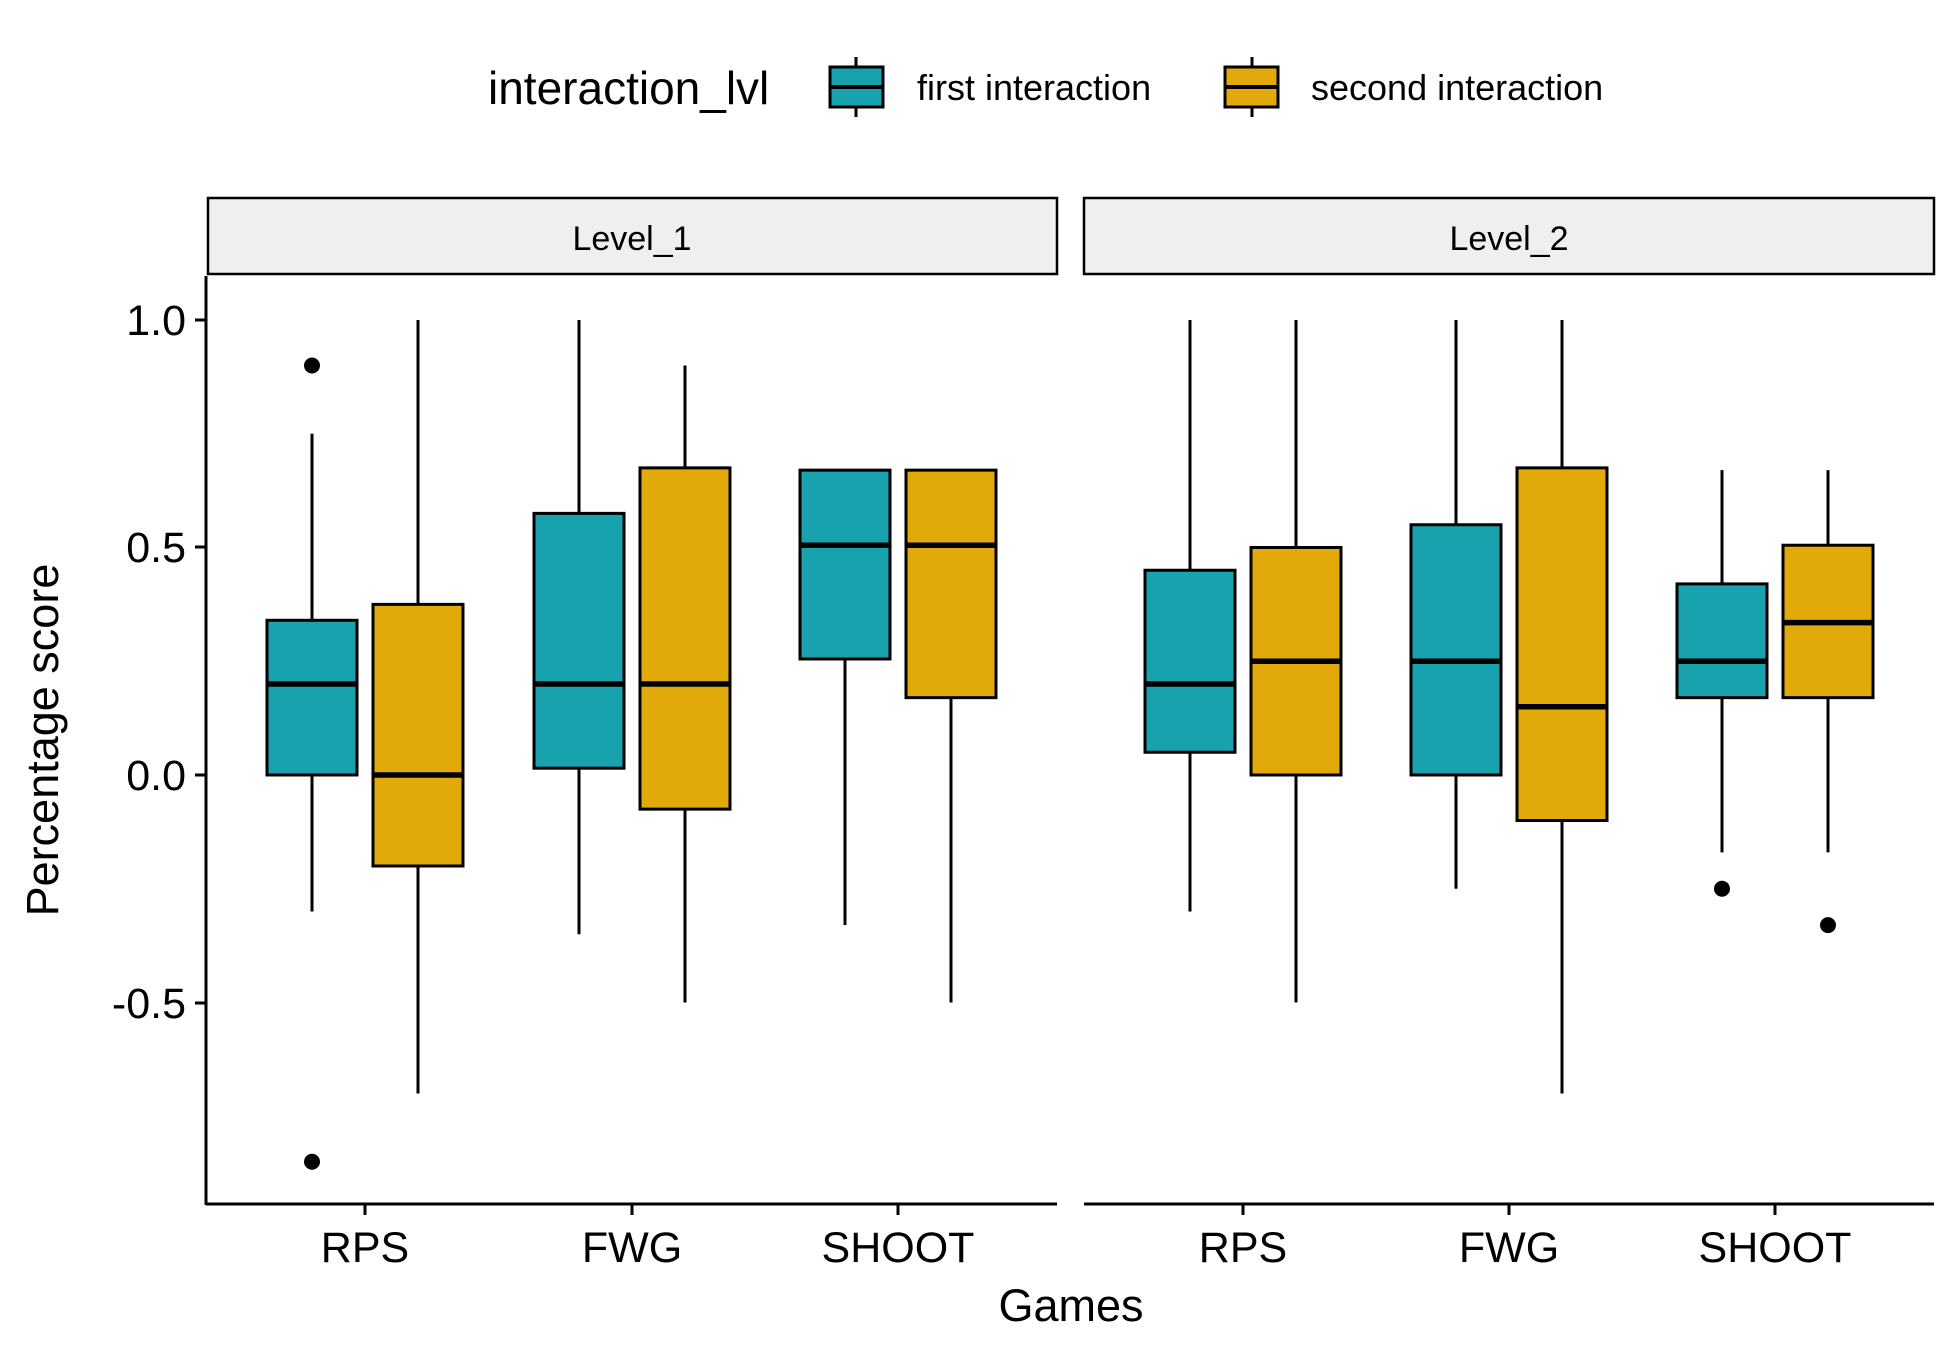 The width and height of the screenshot is (1950, 1355). I want to click on box-level-1-rps-first-interaction, so click(312, 763).